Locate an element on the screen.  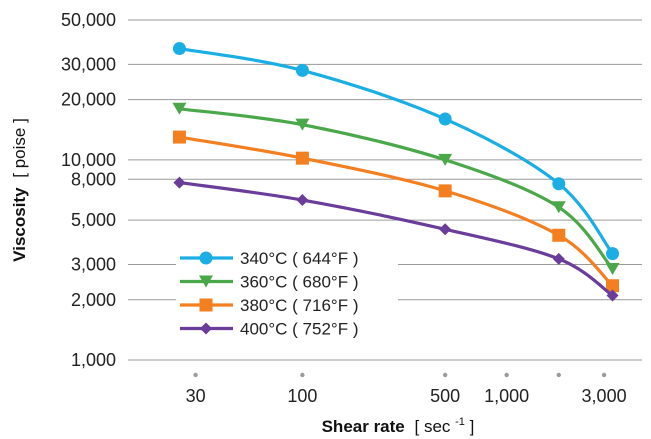
legend-background is located at coordinates (287, 299).